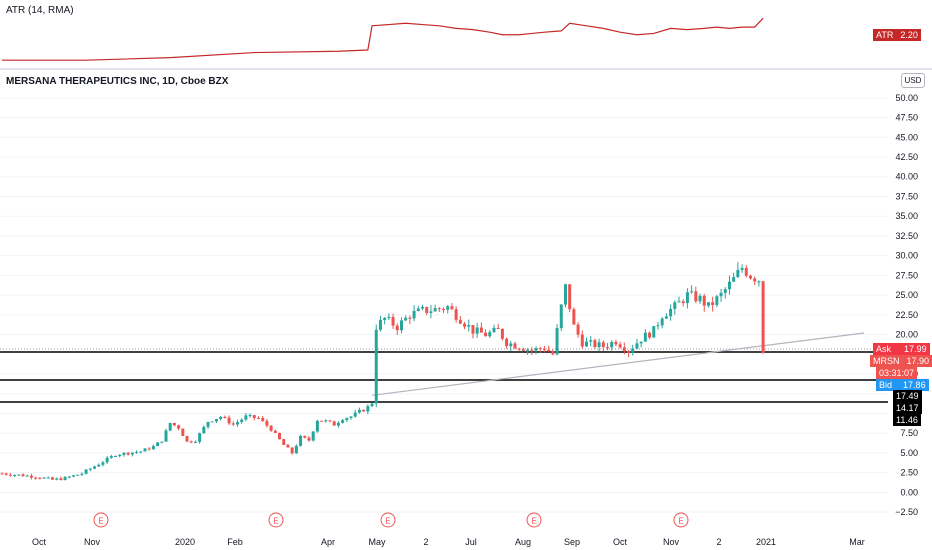 The height and width of the screenshot is (550, 932). I want to click on time-axis-label: 2020, so click(185, 542).